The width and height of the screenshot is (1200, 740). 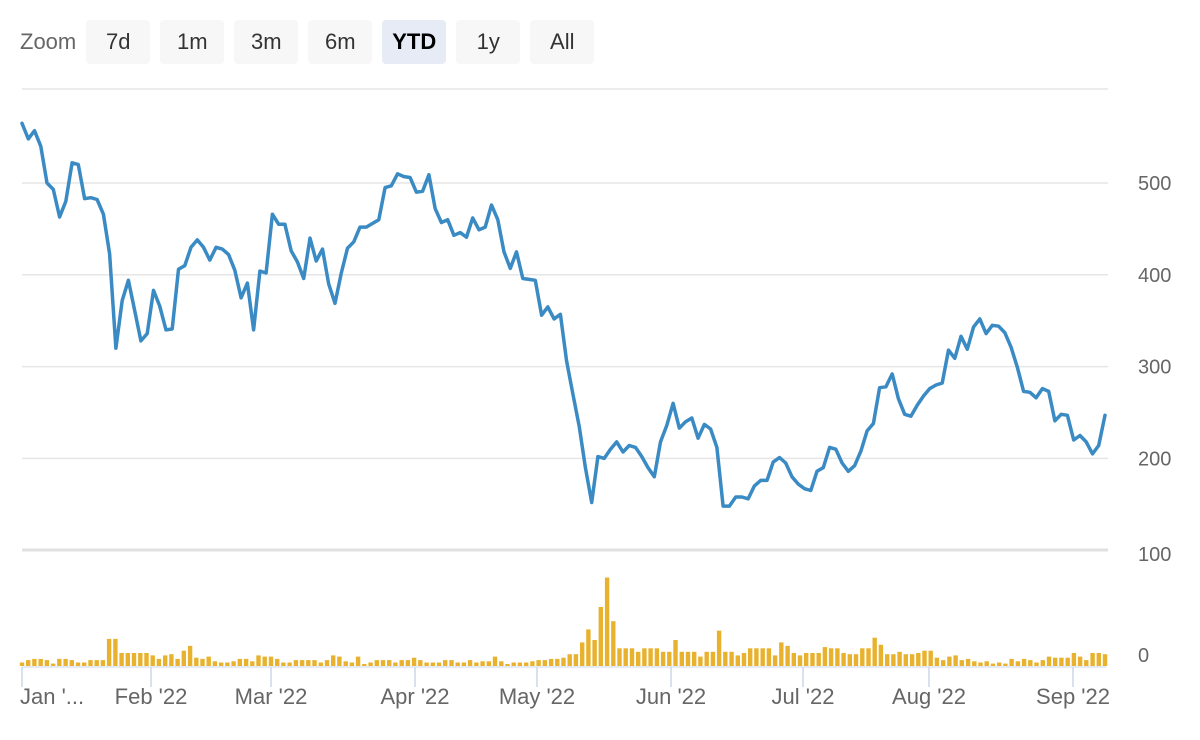 I want to click on range-button-7d: 7d, so click(x=118, y=42).